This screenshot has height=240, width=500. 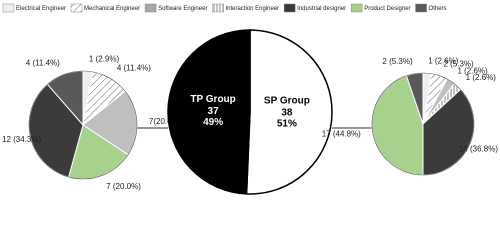 What do you see at coordinates (213, 122) in the screenshot?
I see `slice-label: 49%` at bounding box center [213, 122].